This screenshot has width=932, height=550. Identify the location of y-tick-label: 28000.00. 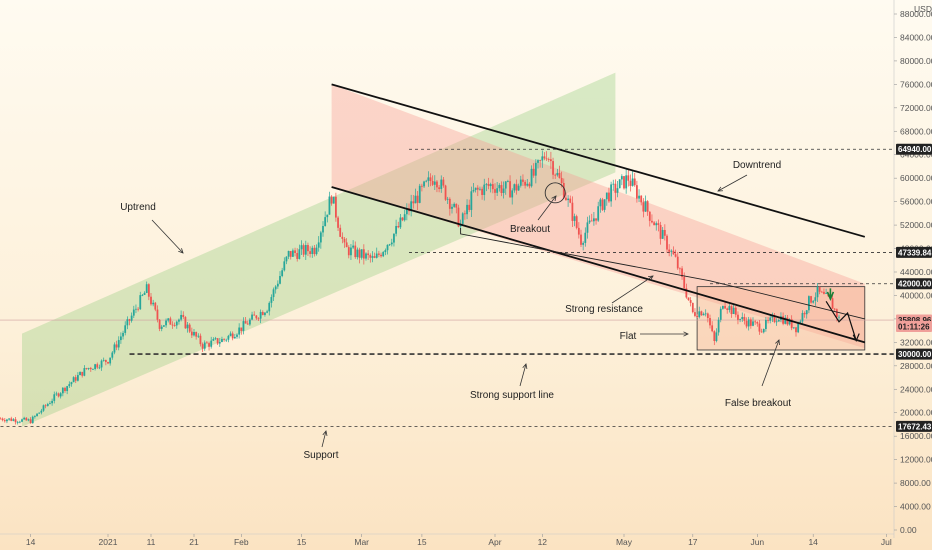
(916, 366).